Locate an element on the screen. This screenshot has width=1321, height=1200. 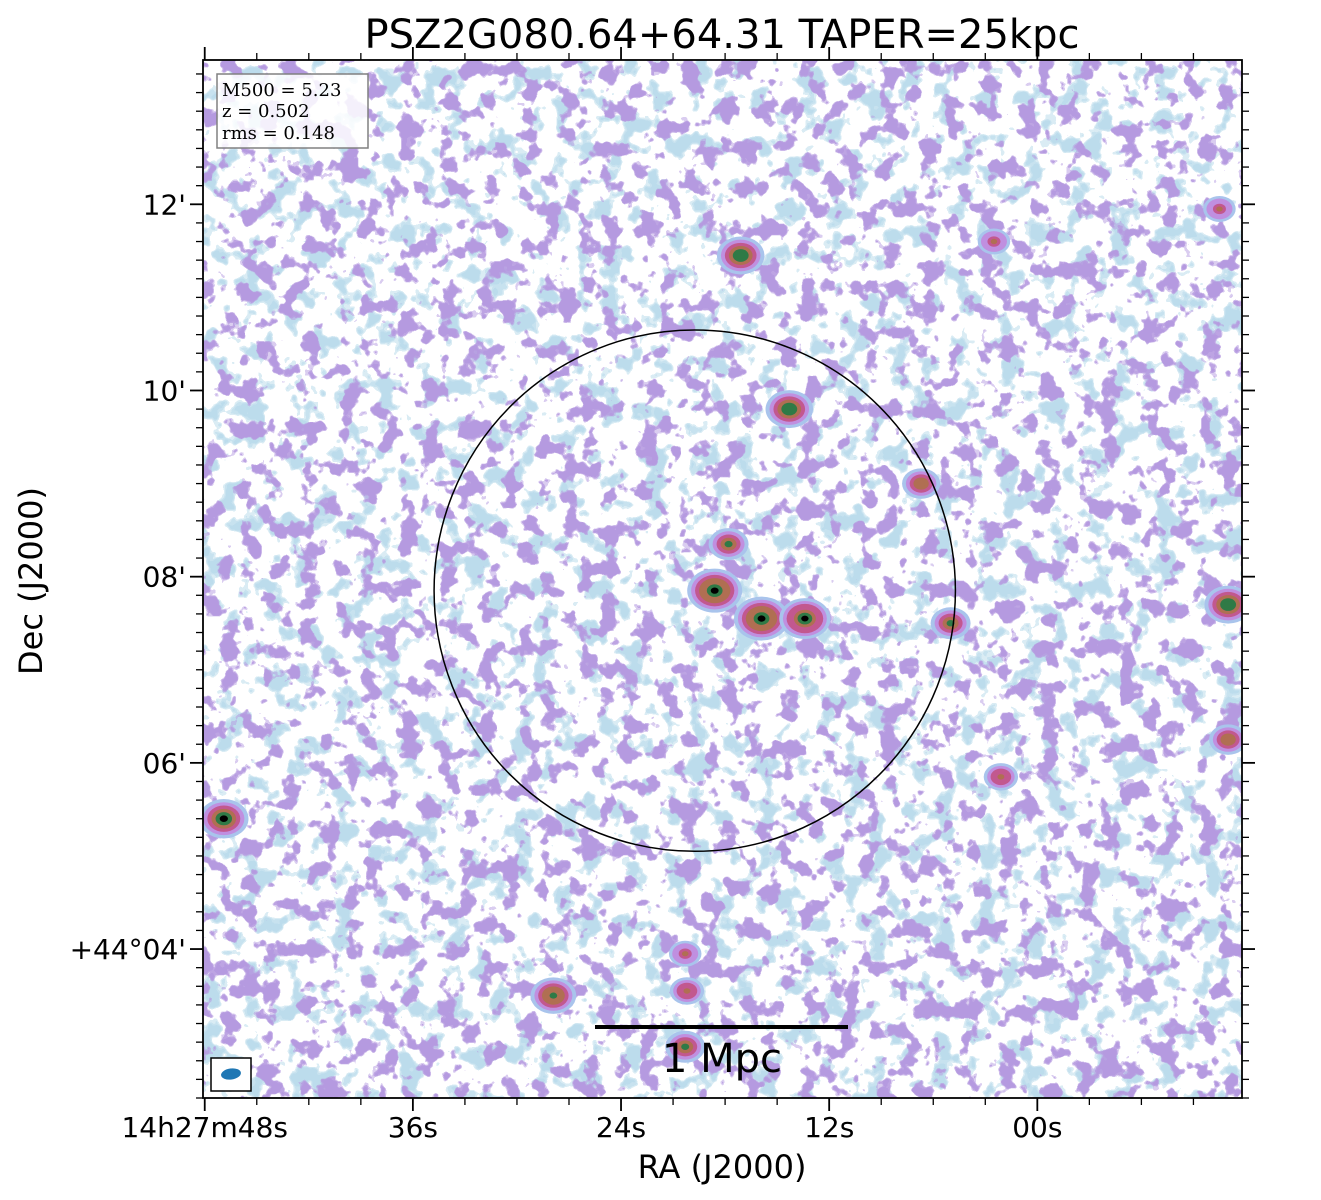
y-tick-label: 12' is located at coordinates (164, 204).